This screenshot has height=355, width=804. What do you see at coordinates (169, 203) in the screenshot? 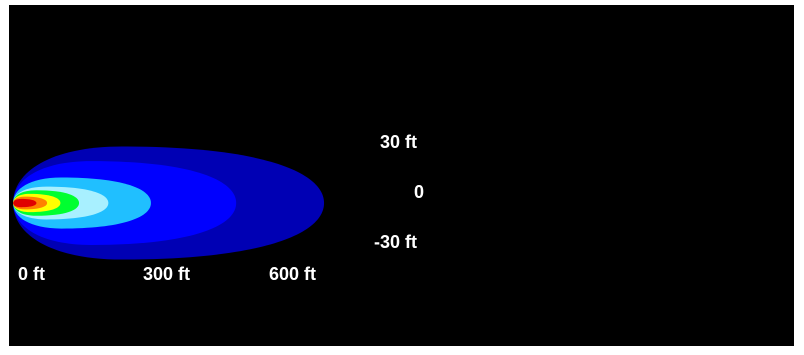
I see `beam-pattern-plot` at bounding box center [169, 203].